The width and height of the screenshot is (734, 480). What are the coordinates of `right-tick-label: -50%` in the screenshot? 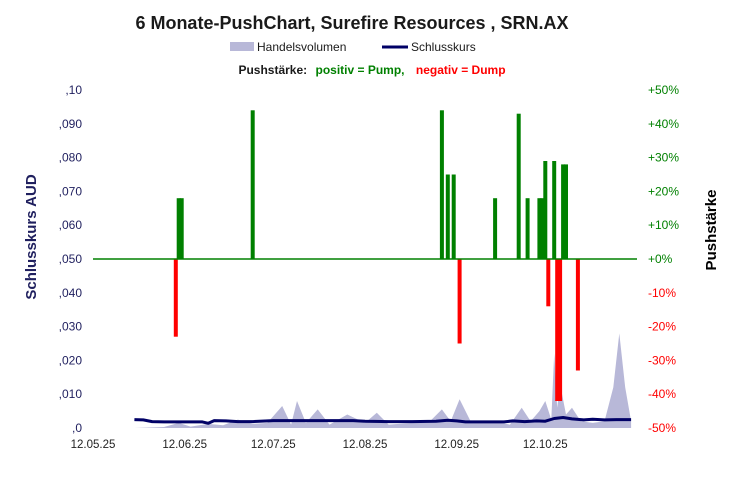 It's located at (662, 428).